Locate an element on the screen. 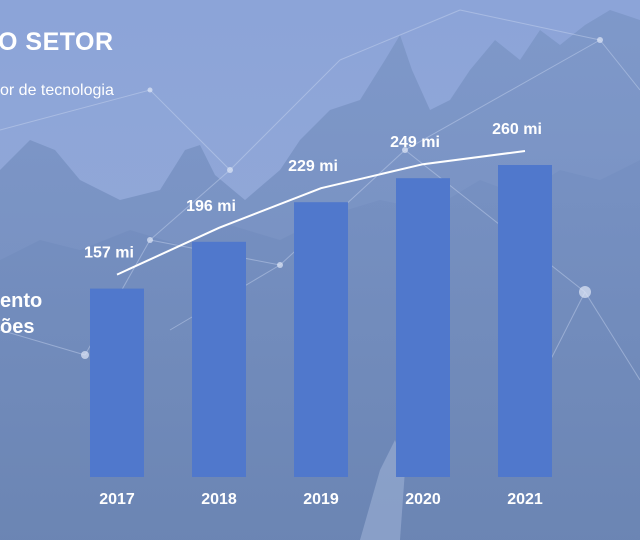 The height and width of the screenshot is (540, 640). page-subtitle: or de tecnologia is located at coordinates (57, 90).